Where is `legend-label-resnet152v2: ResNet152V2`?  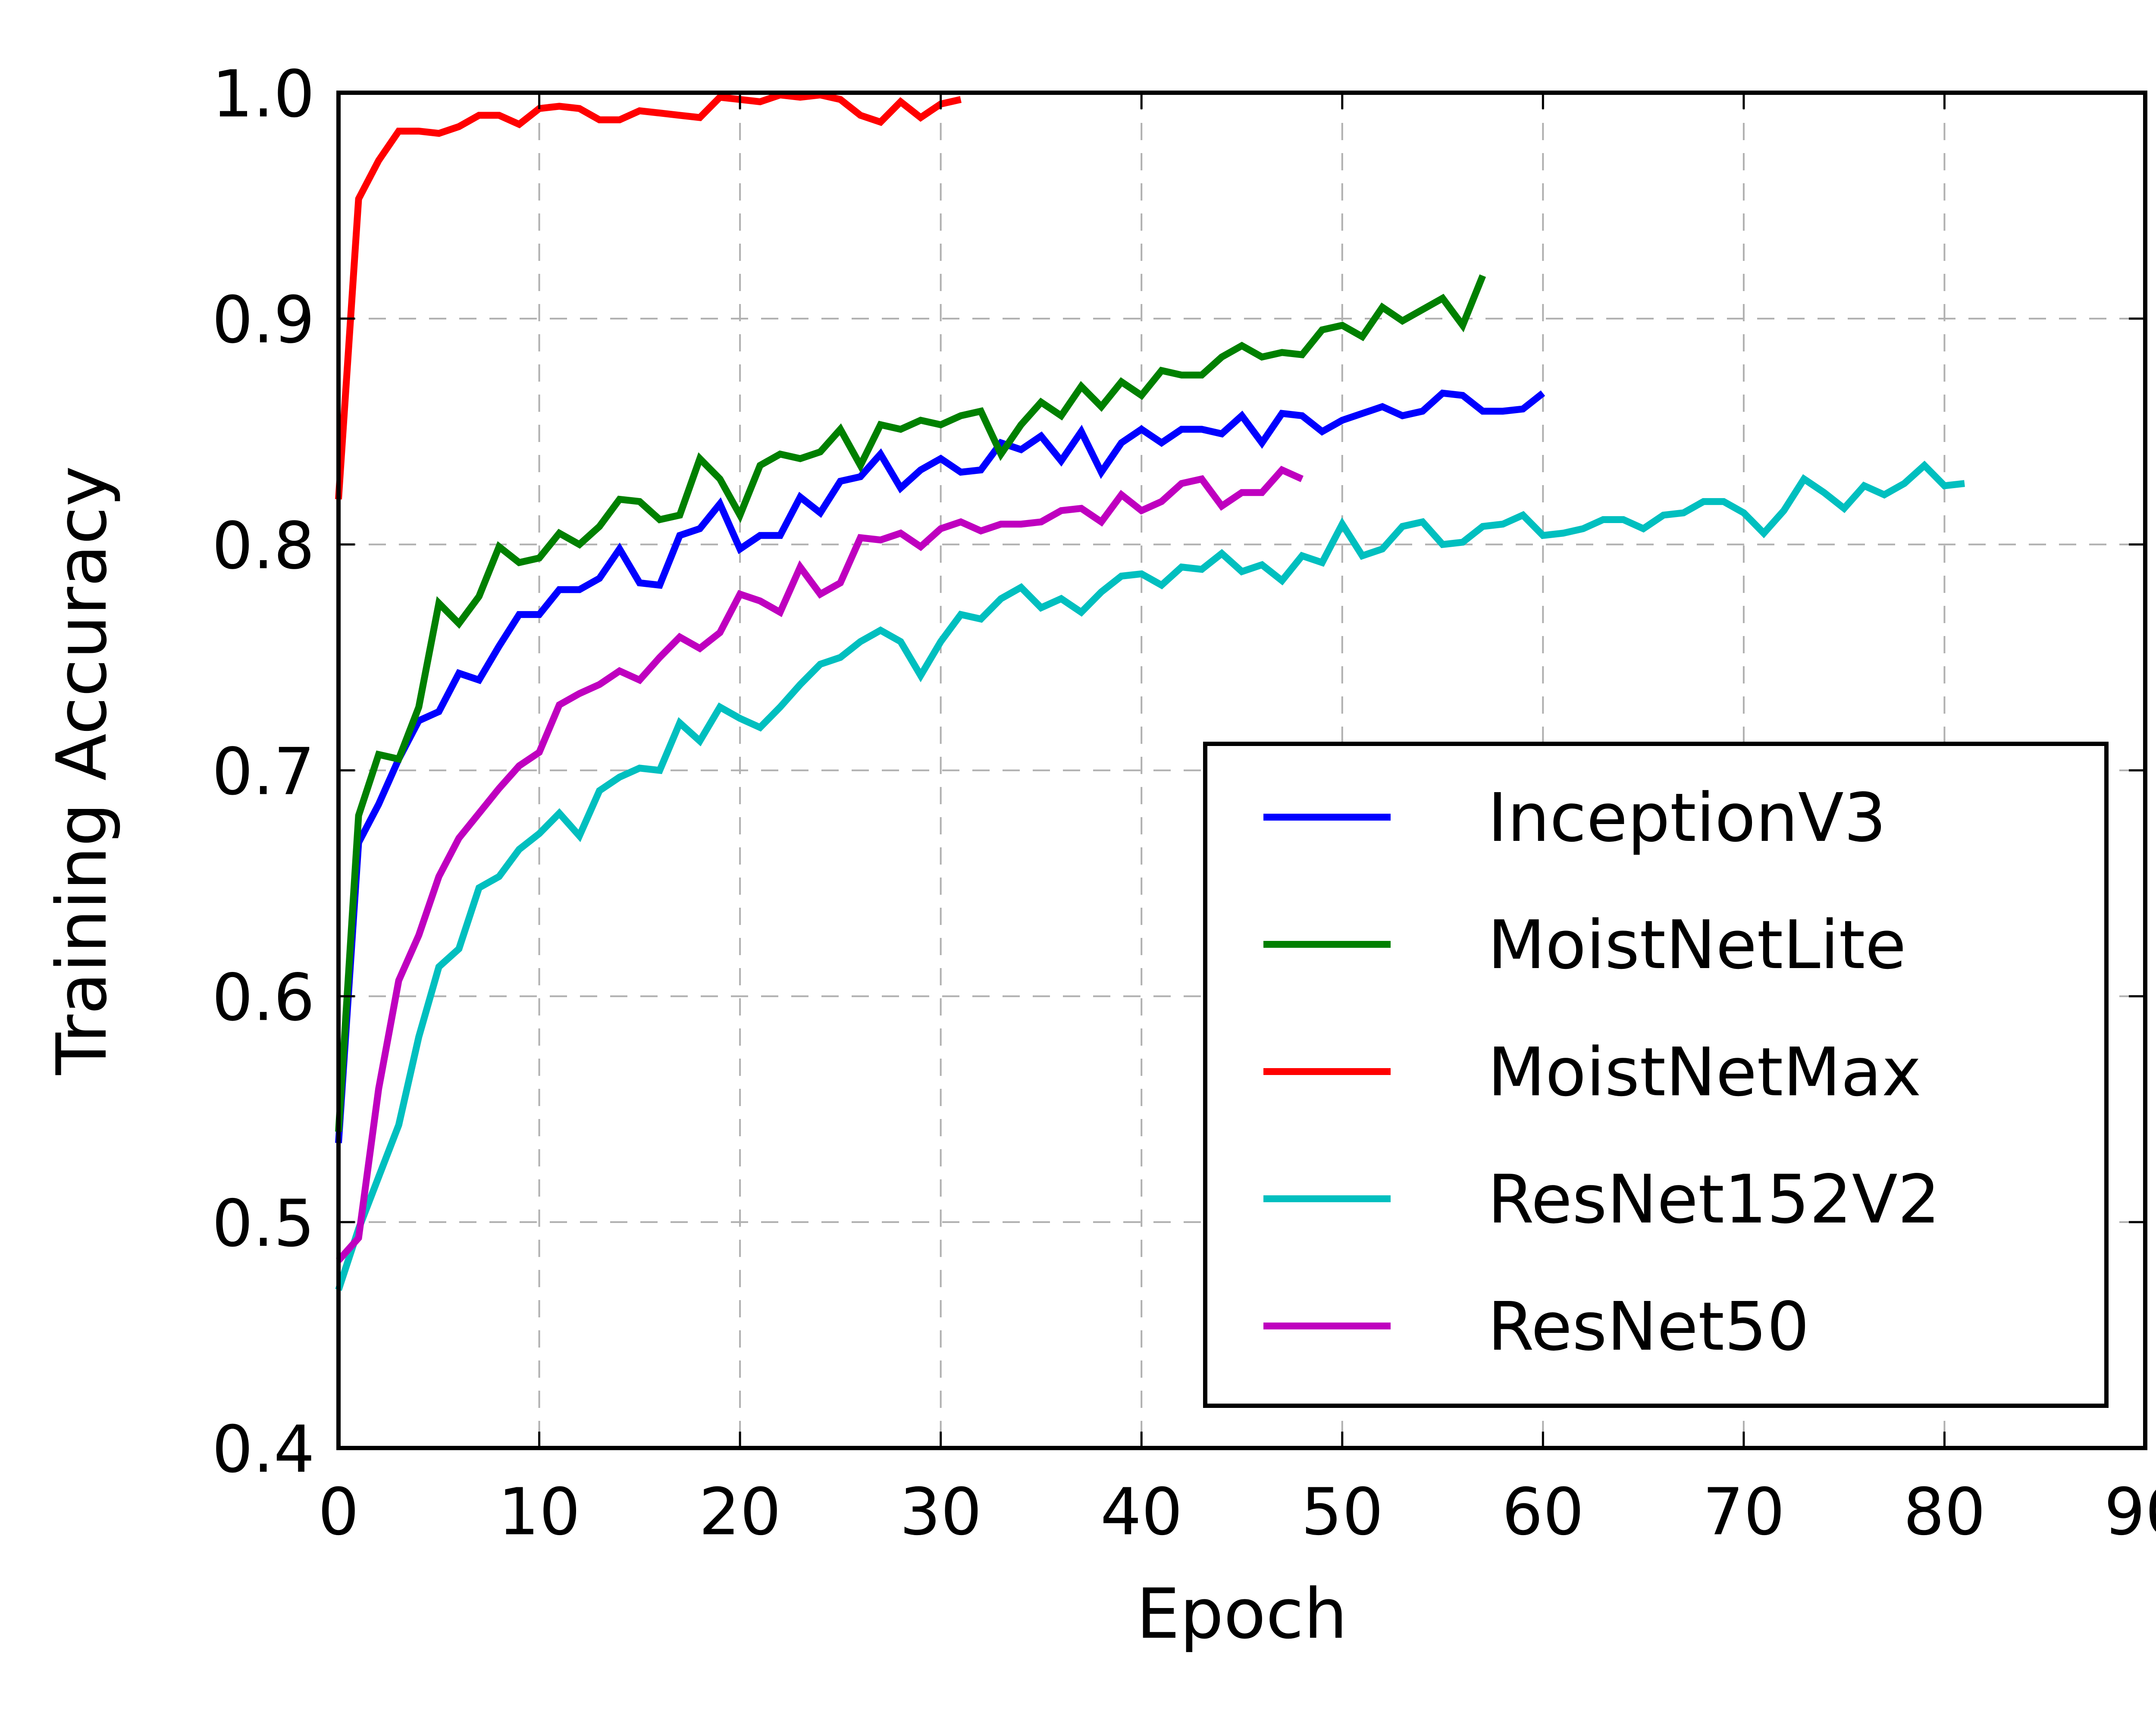 legend-label-resnet152v2: ResNet152V2 is located at coordinates (1714, 1199).